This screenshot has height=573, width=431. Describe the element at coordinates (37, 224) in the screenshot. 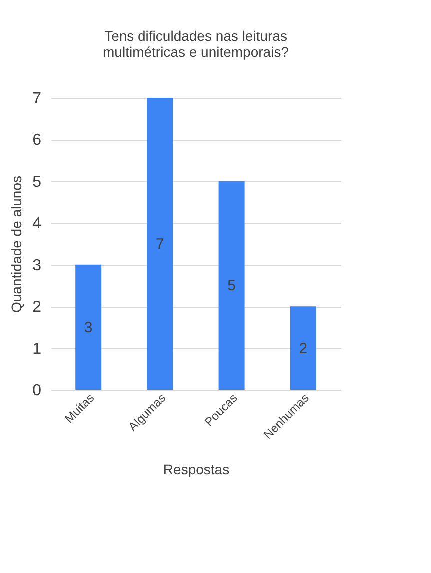

I see `y-tick-label: 4` at that location.